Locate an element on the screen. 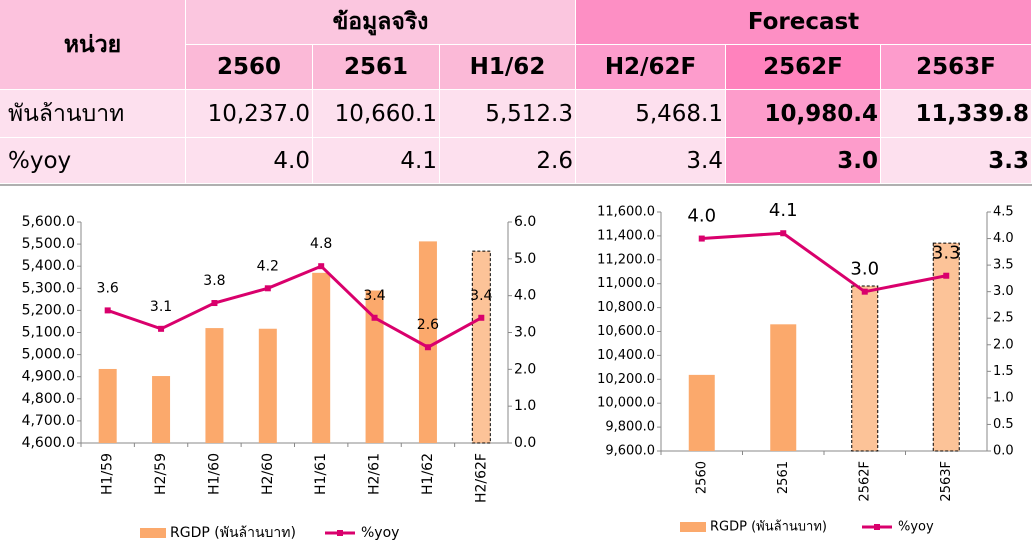  y-tick-label: 5,200.0 is located at coordinates (48, 310).